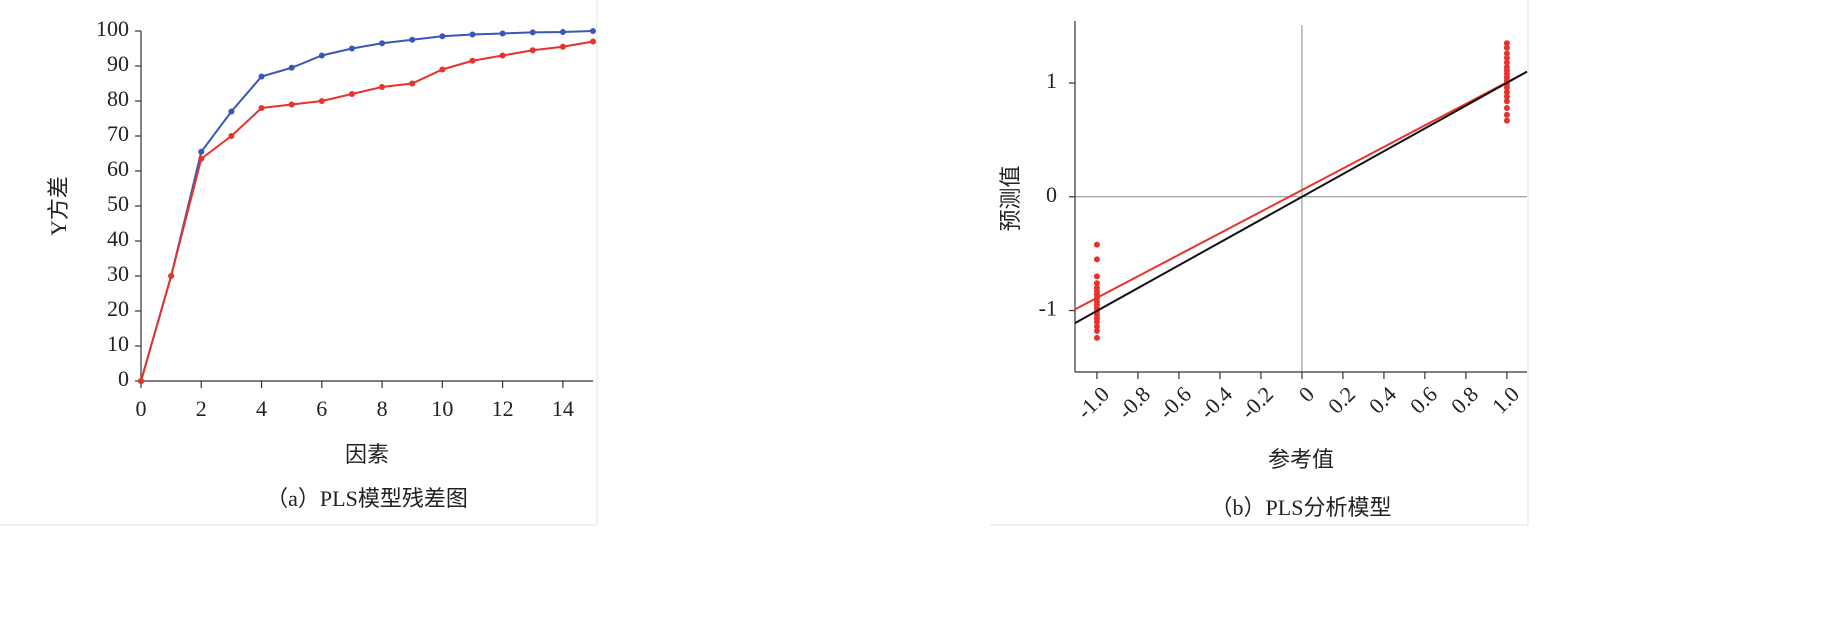 The image size is (1846, 631). I want to click on x-tick-label: 14, so click(563, 408).